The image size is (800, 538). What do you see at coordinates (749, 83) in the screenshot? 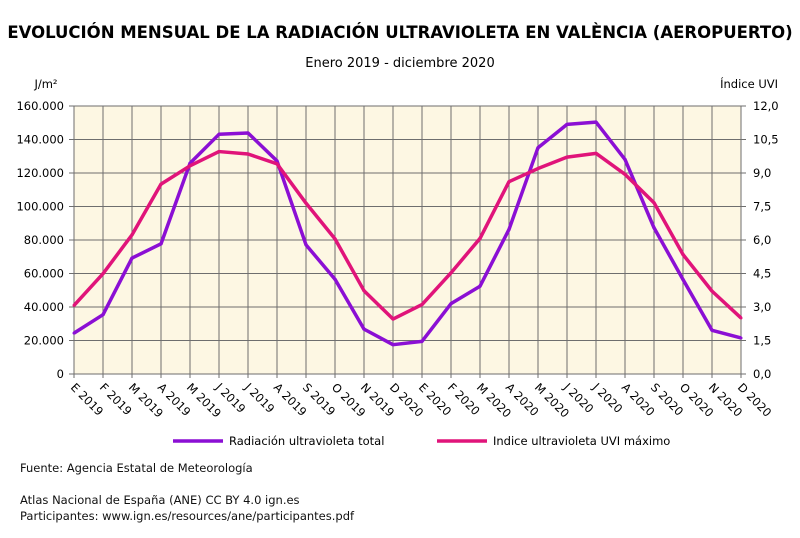
I see `y-right-axis-label: Índice UVI` at bounding box center [749, 83].